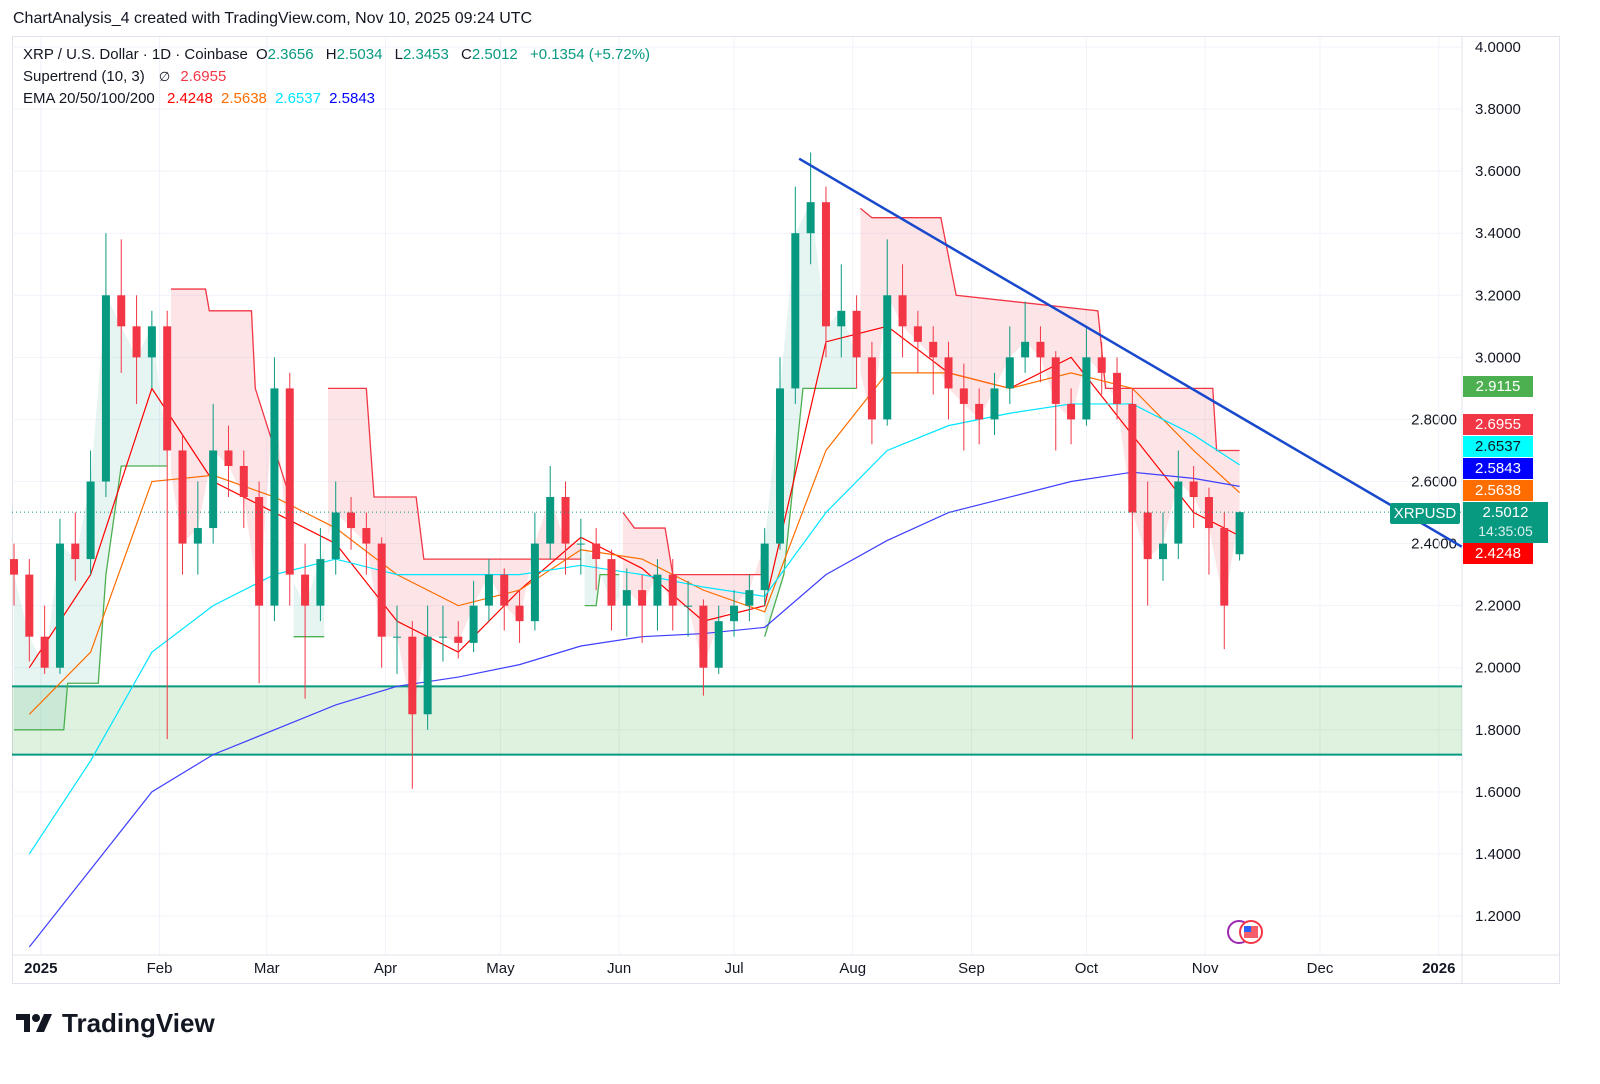 This screenshot has width=1600, height=1084. What do you see at coordinates (494, 54) in the screenshot?
I see `close-value: 2.5012` at bounding box center [494, 54].